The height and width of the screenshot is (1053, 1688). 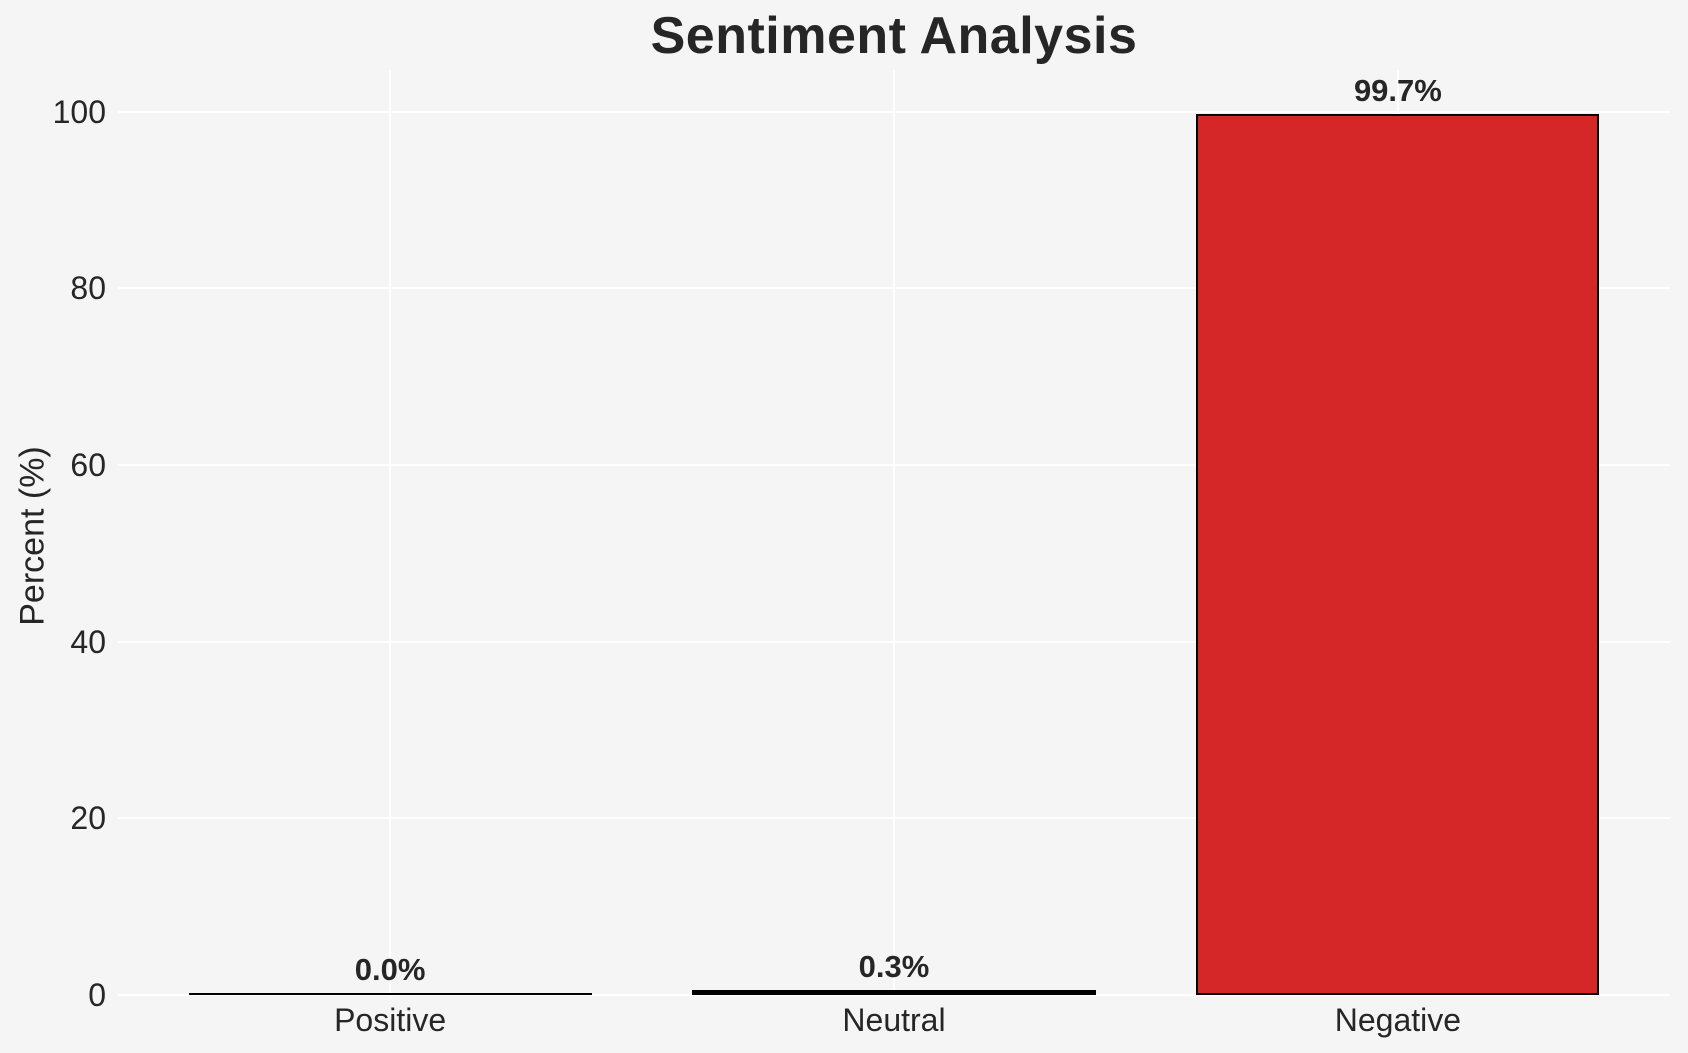 What do you see at coordinates (390, 969) in the screenshot?
I see `bar-value-label: 0.0%` at bounding box center [390, 969].